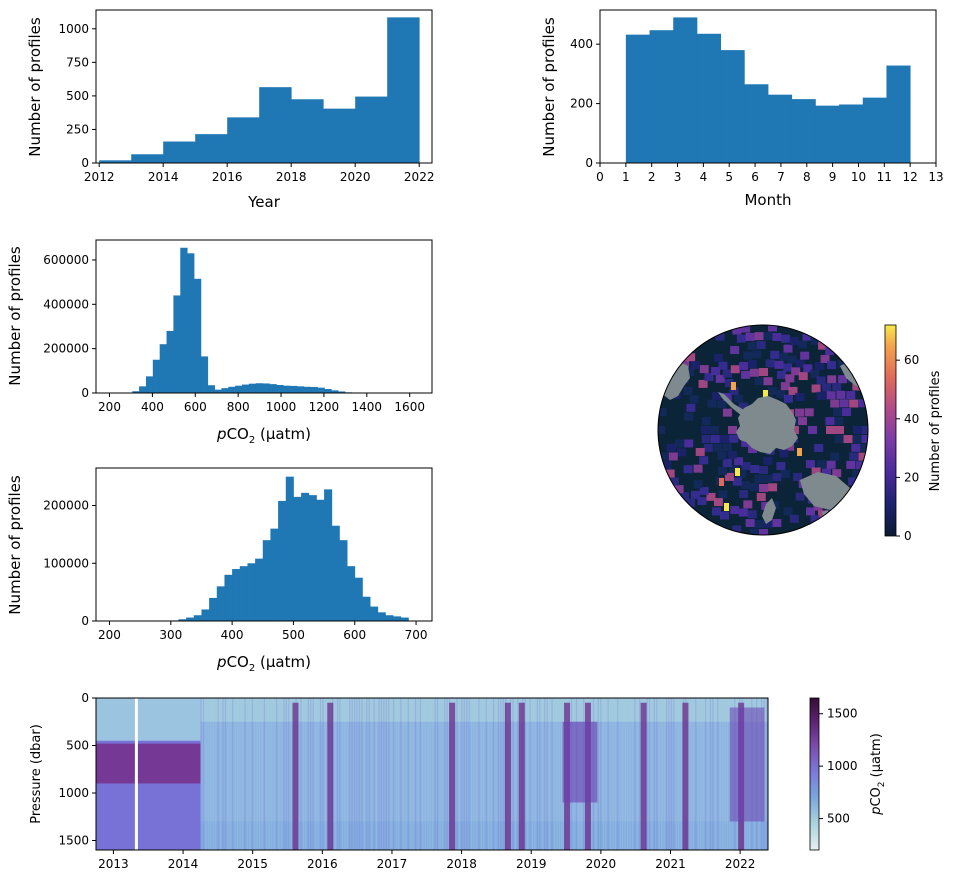 This screenshot has width=954, height=884. I want to click on pco2a-xlabel: pCO2 (μatm), so click(263, 435).